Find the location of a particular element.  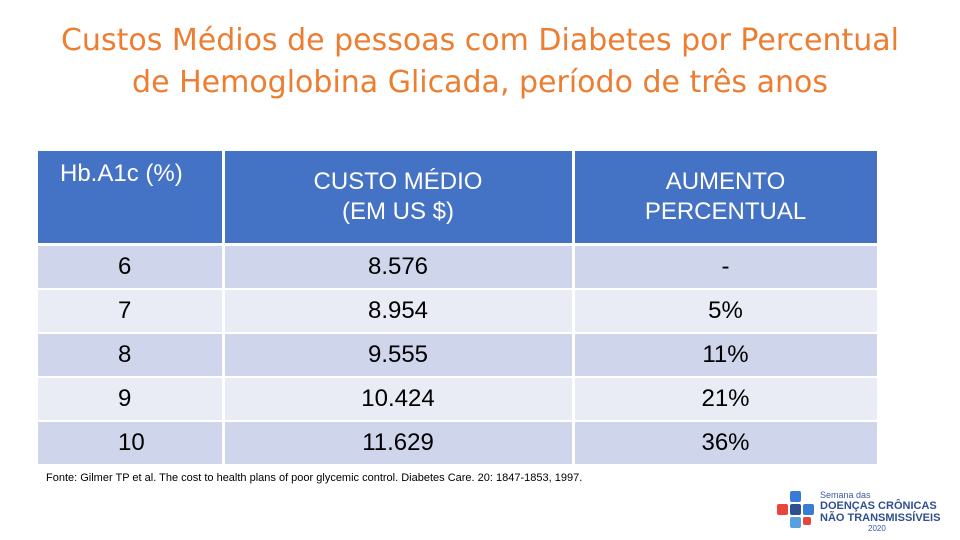

cell-cost: 8.576 is located at coordinates (399, 267).